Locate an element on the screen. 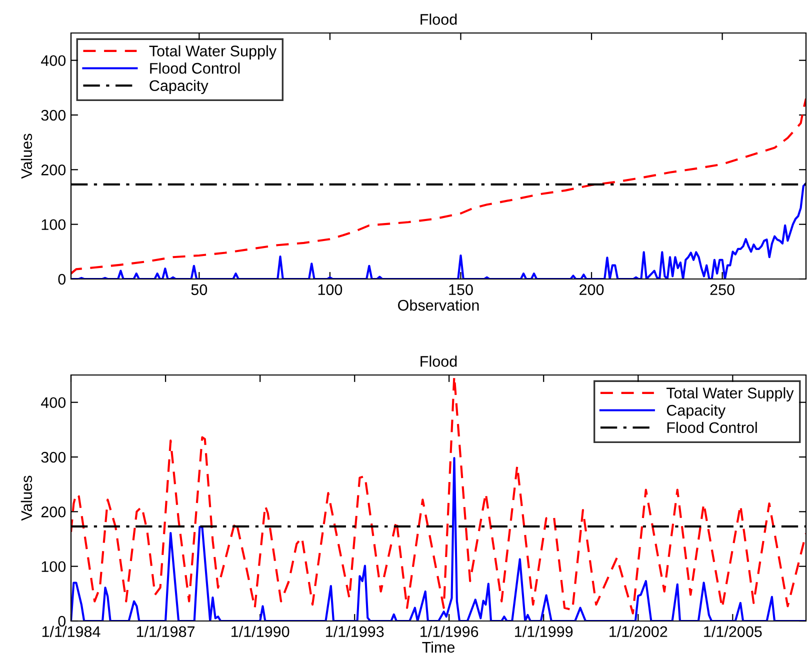 The height and width of the screenshot is (663, 808). x-tick-label: 1/1/1990 is located at coordinates (261, 632).